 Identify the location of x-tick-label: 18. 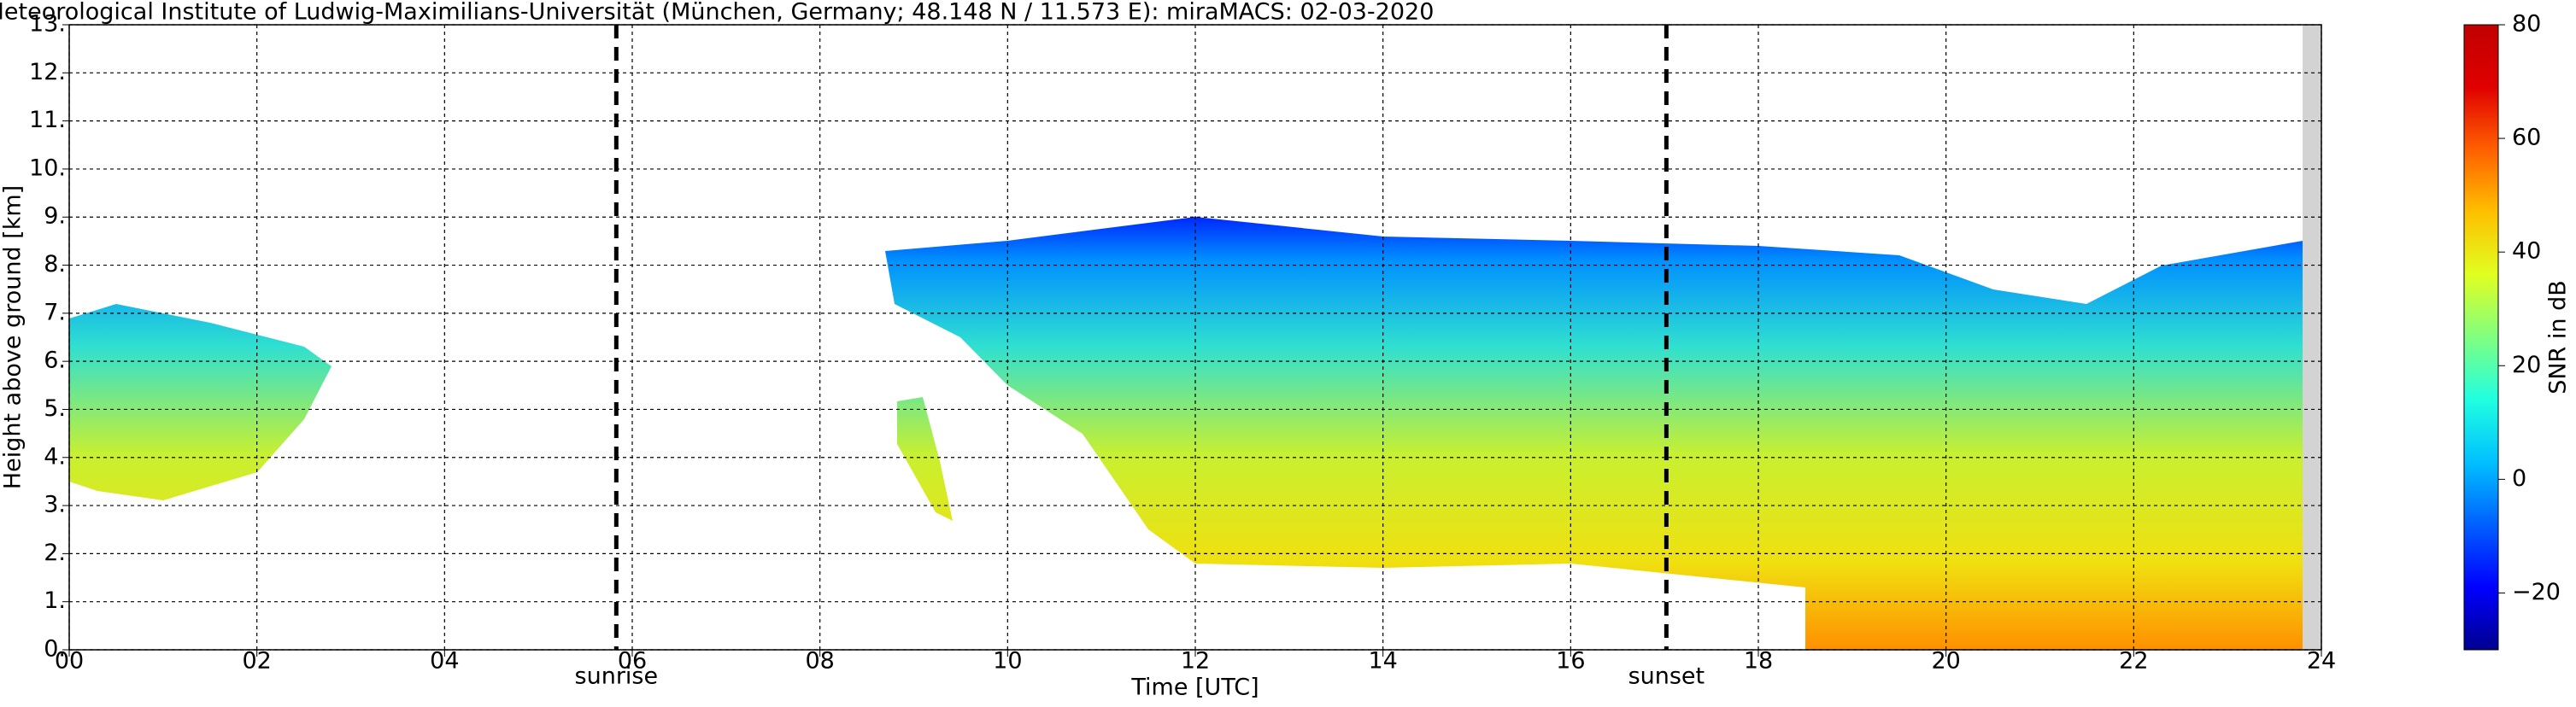
(1758, 661).